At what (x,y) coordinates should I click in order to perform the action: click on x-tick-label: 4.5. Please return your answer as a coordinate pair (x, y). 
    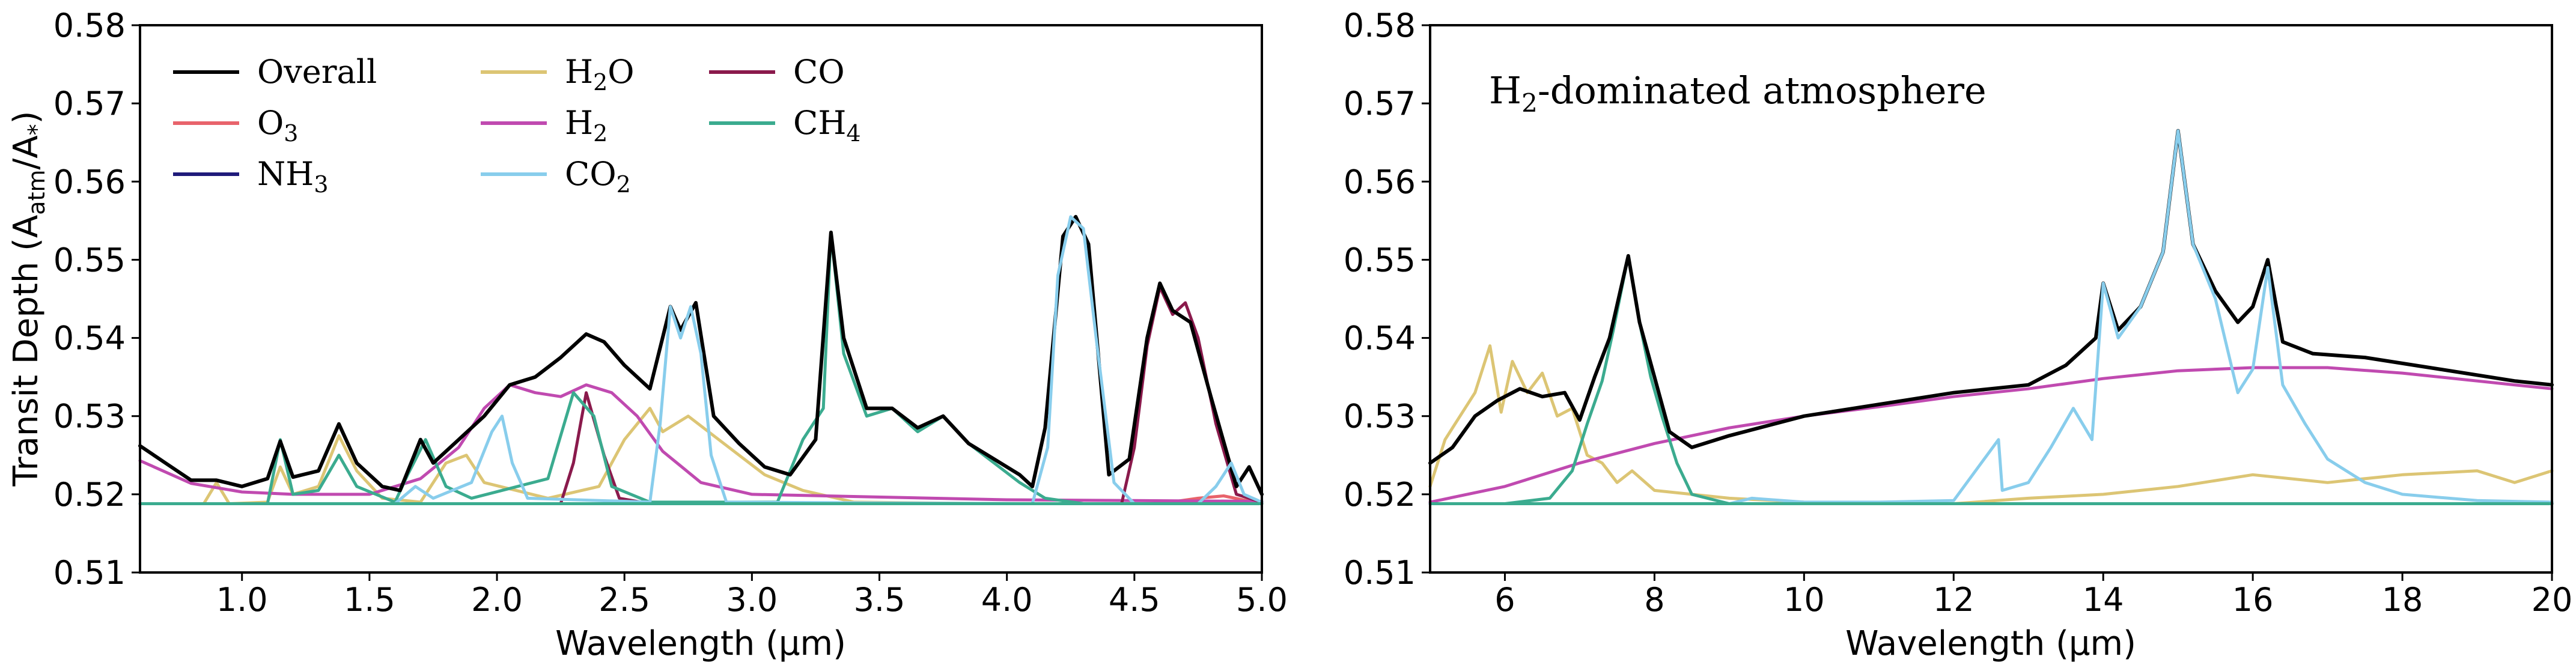
    Looking at the image, I should click on (1134, 600).